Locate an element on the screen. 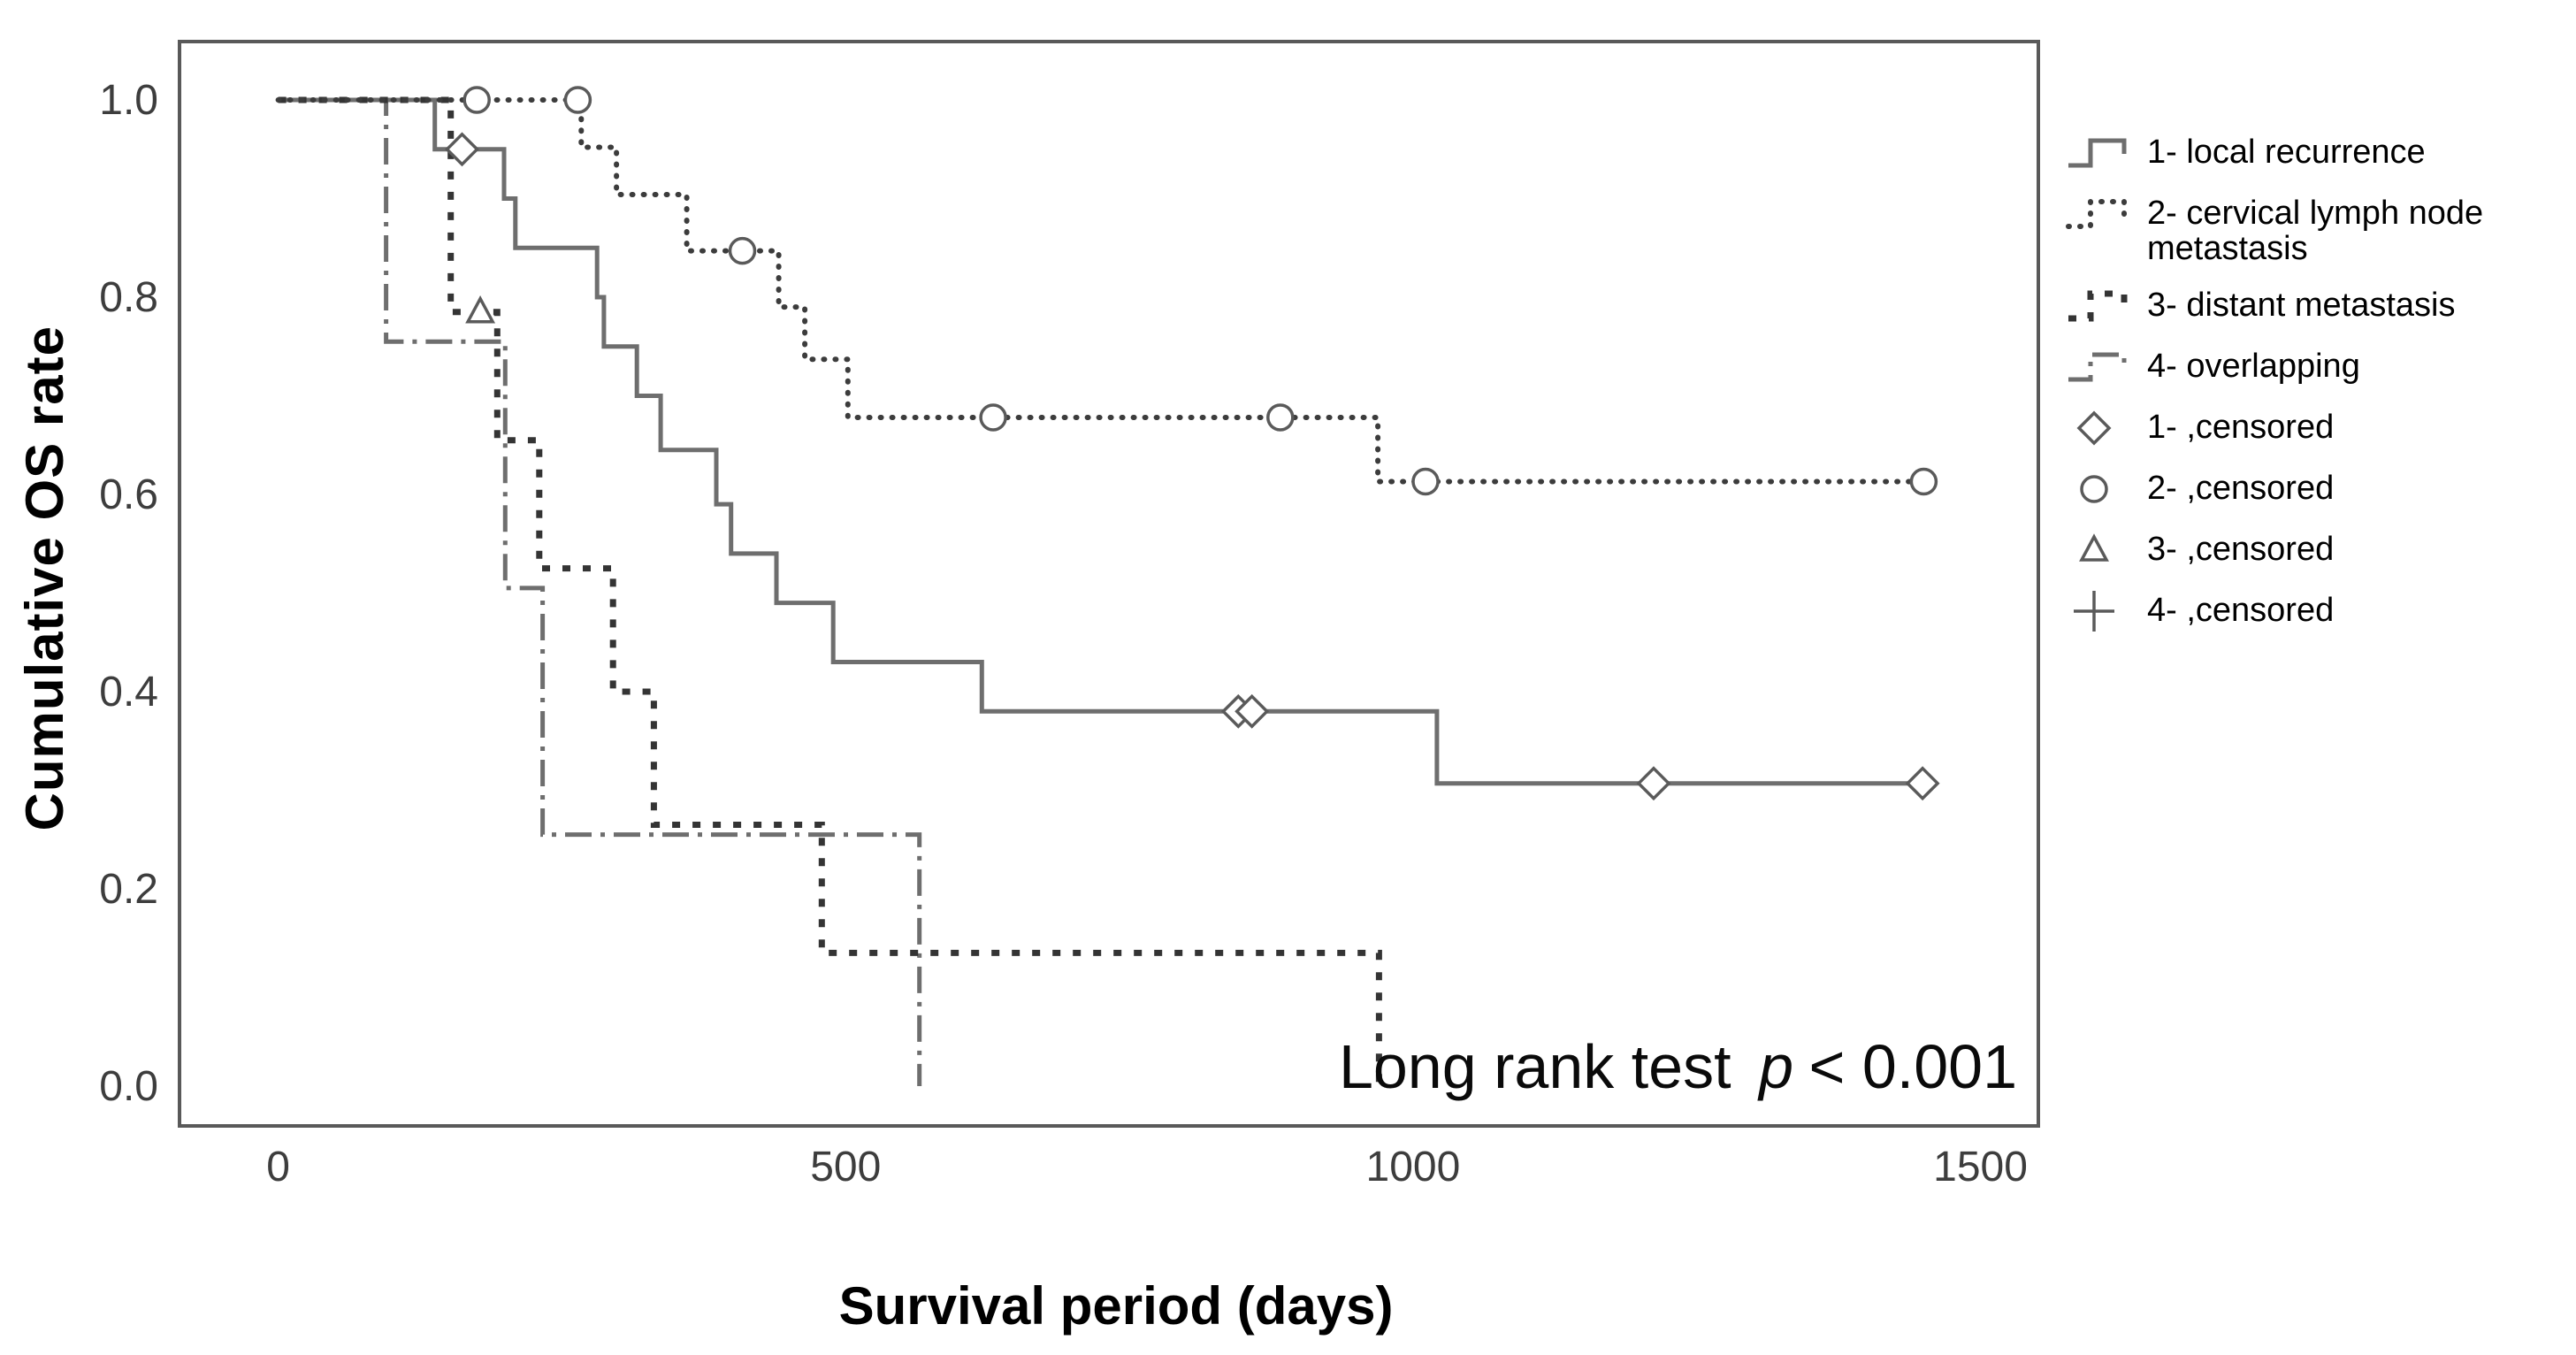  p-value-suffix: < 0.001 is located at coordinates (1913, 1066).